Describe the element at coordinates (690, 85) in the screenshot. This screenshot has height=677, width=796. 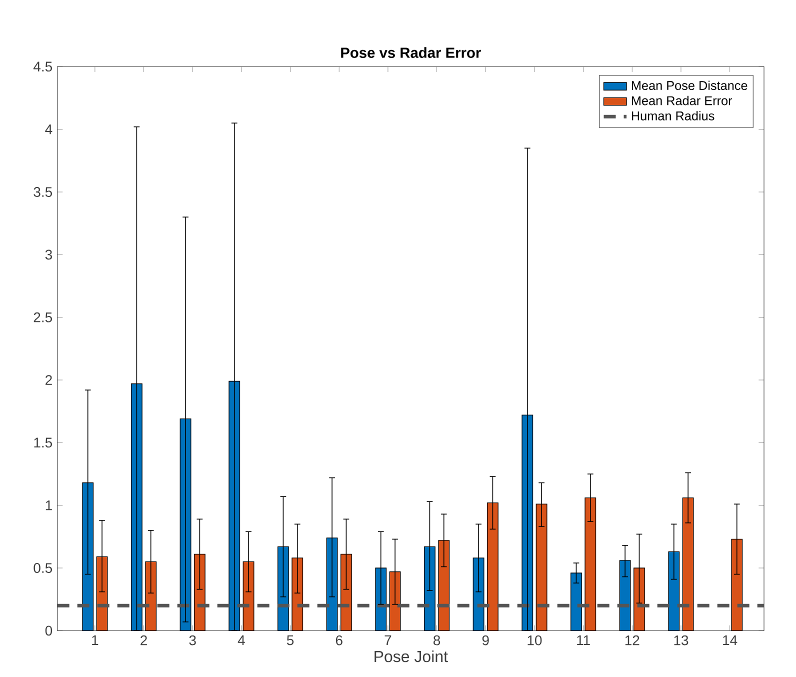
I see `legend-label: Mean Pose Distance` at that location.